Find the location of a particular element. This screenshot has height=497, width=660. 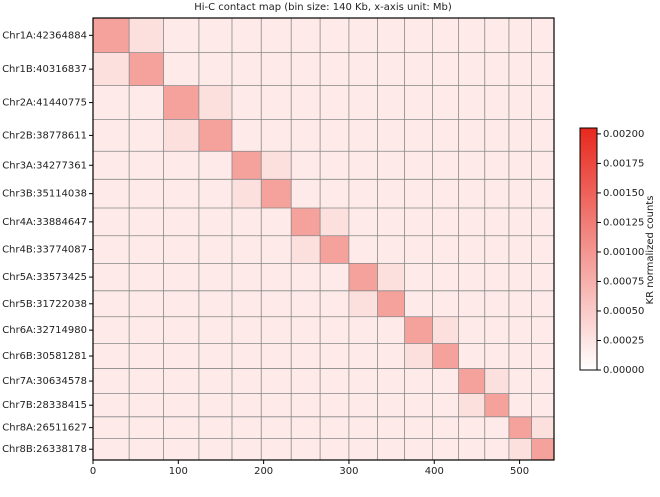

colorbar-tick-label: 0.00075 is located at coordinates (623, 281).